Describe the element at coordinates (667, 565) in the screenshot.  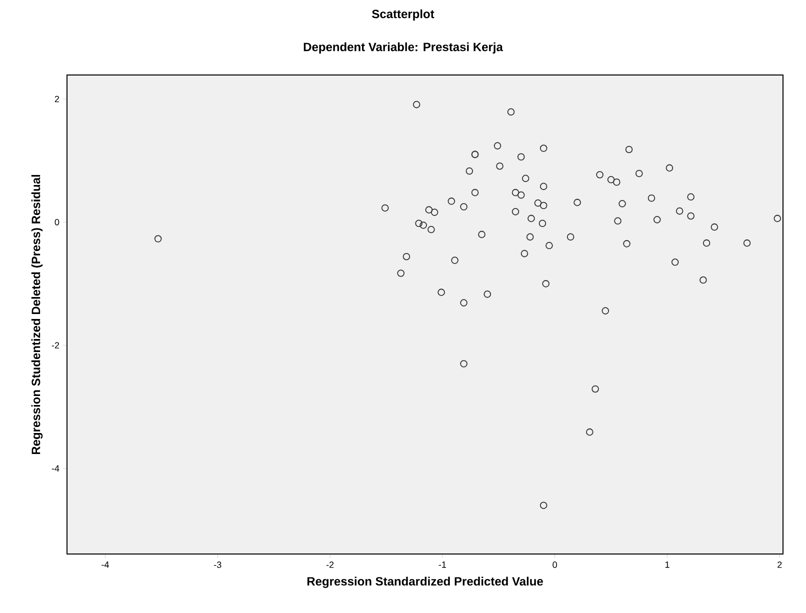
I see `x-tick-label: 1` at that location.